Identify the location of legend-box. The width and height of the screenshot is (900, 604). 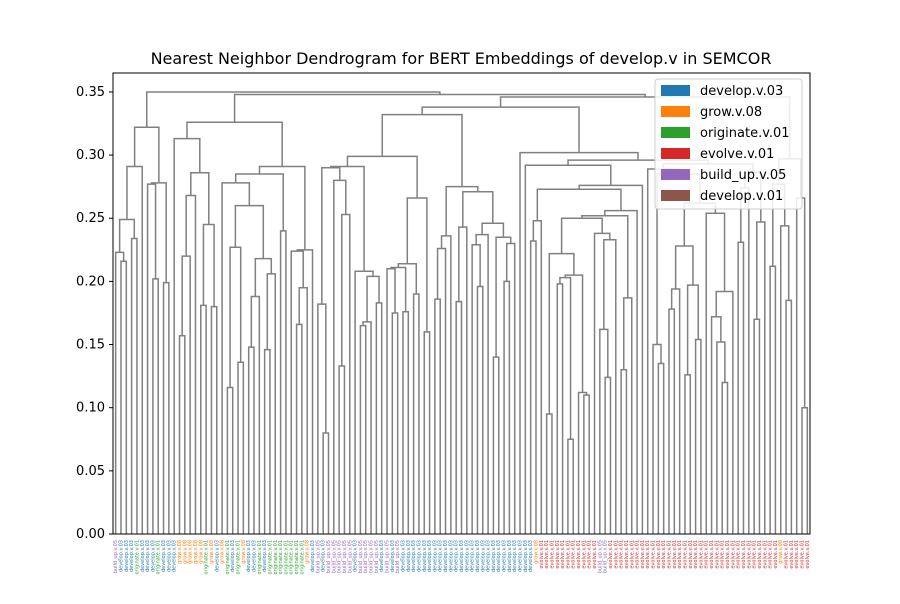
(728, 144).